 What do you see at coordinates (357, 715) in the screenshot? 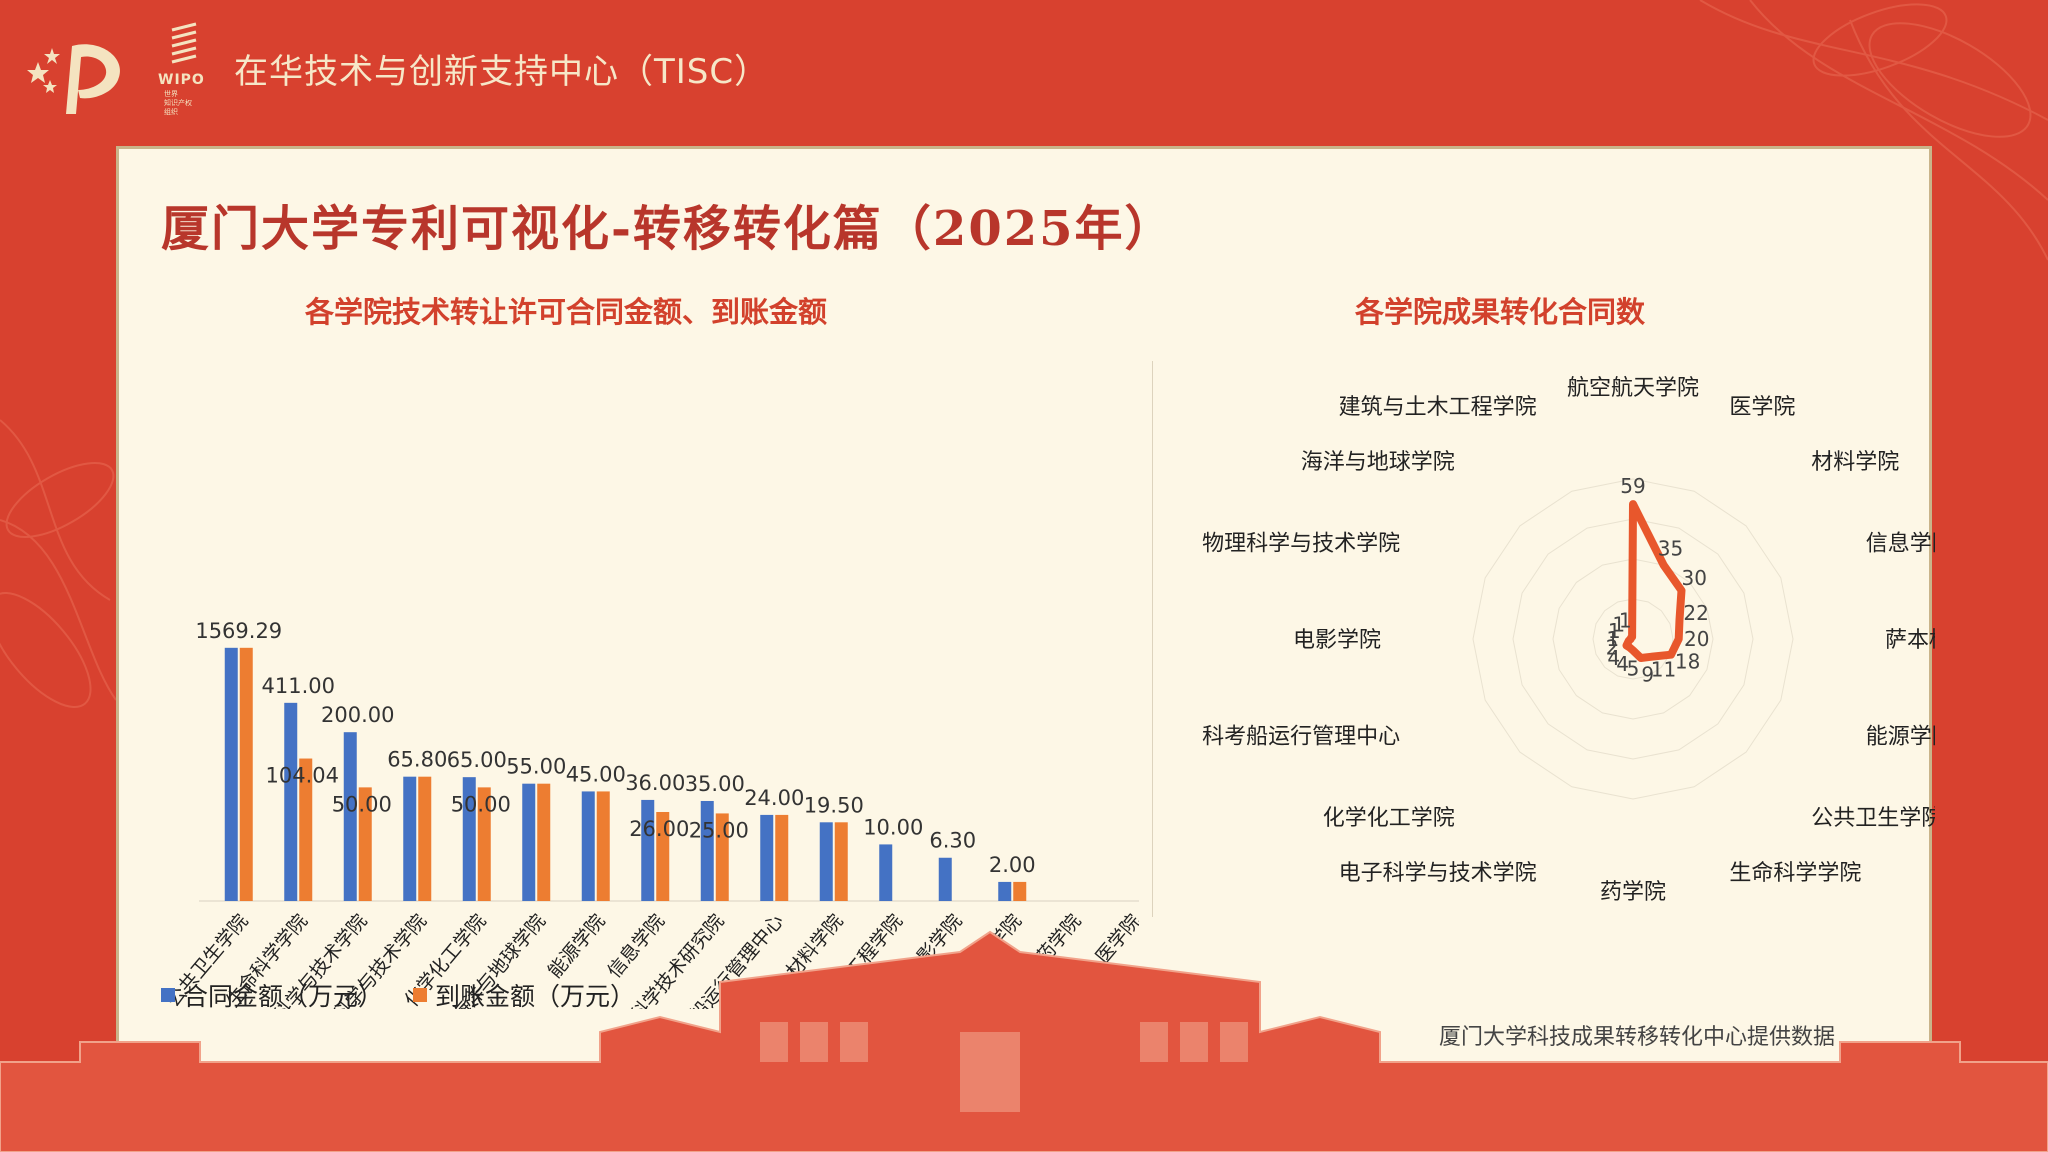
I see `bar-label-contract: 200.00` at bounding box center [357, 715].